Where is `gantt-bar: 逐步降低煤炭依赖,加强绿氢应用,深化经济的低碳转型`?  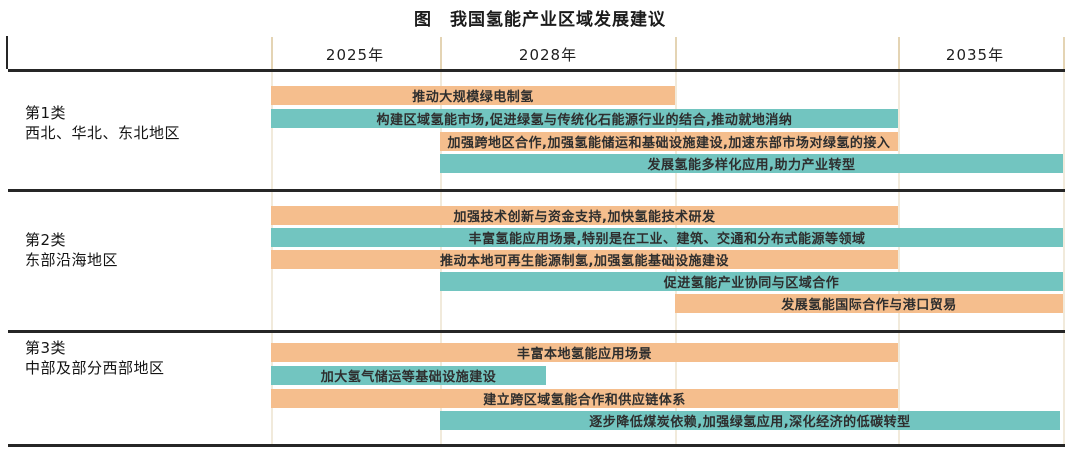
gantt-bar: 逐步降低煤炭依赖,加强绿氢应用,深化经济的低碳转型 is located at coordinates (750, 420).